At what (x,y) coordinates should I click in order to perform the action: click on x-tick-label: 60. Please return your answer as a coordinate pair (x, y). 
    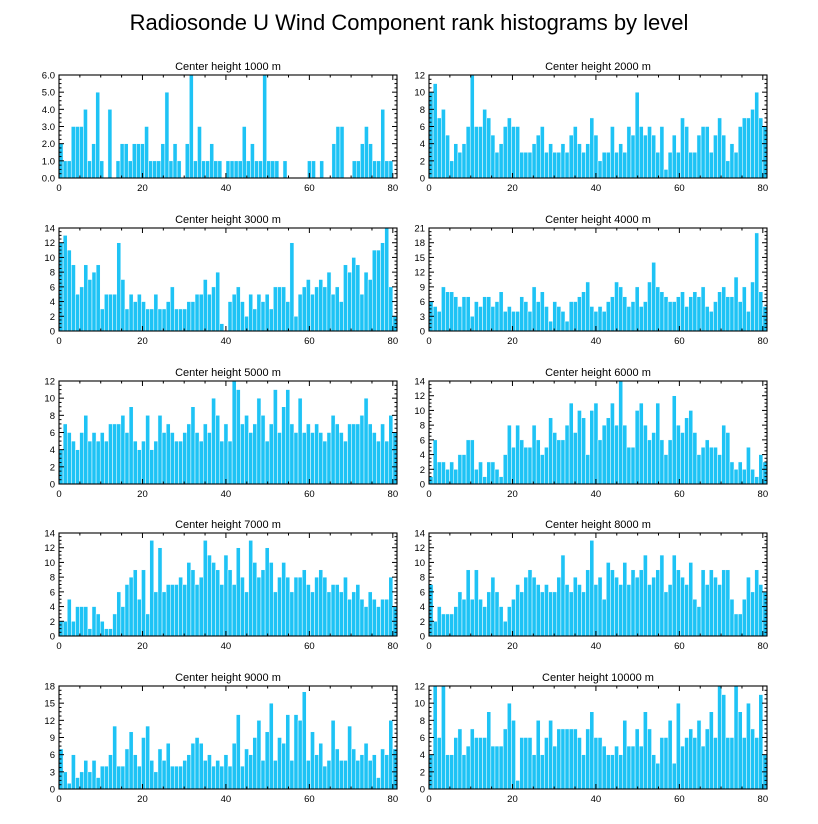
    Looking at the image, I should click on (679, 494).